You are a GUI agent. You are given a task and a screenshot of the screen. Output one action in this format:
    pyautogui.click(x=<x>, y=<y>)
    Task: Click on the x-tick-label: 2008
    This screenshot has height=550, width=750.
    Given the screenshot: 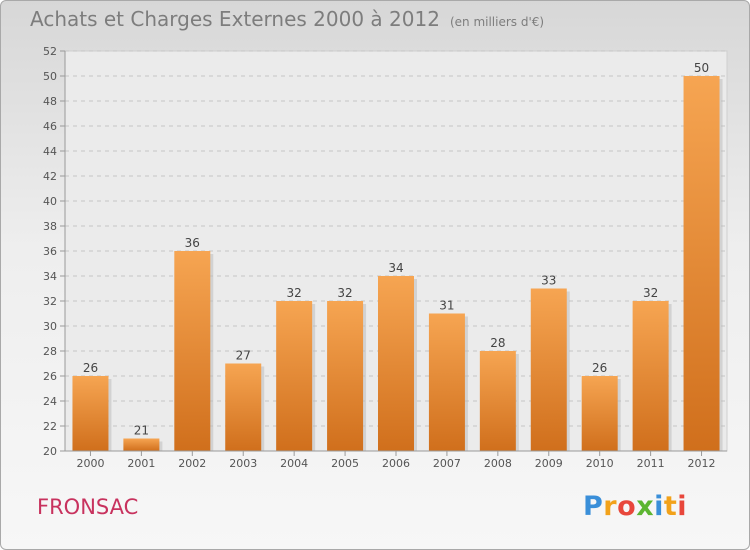 What is the action you would take?
    pyautogui.click(x=498, y=463)
    